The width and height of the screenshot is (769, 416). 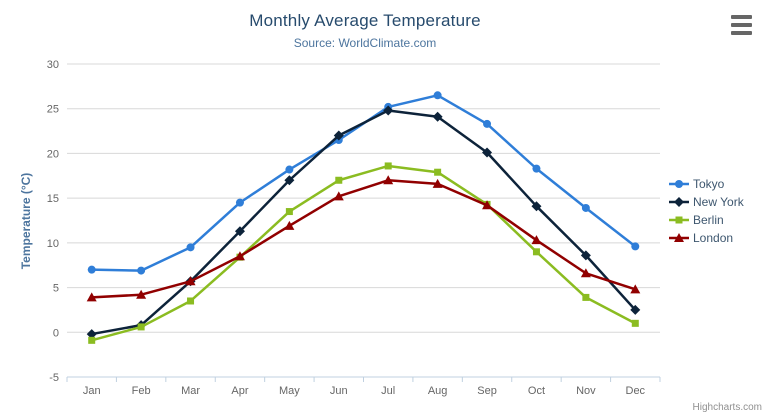 What do you see at coordinates (53, 110) in the screenshot?
I see `y-axis-label: 25` at bounding box center [53, 110].